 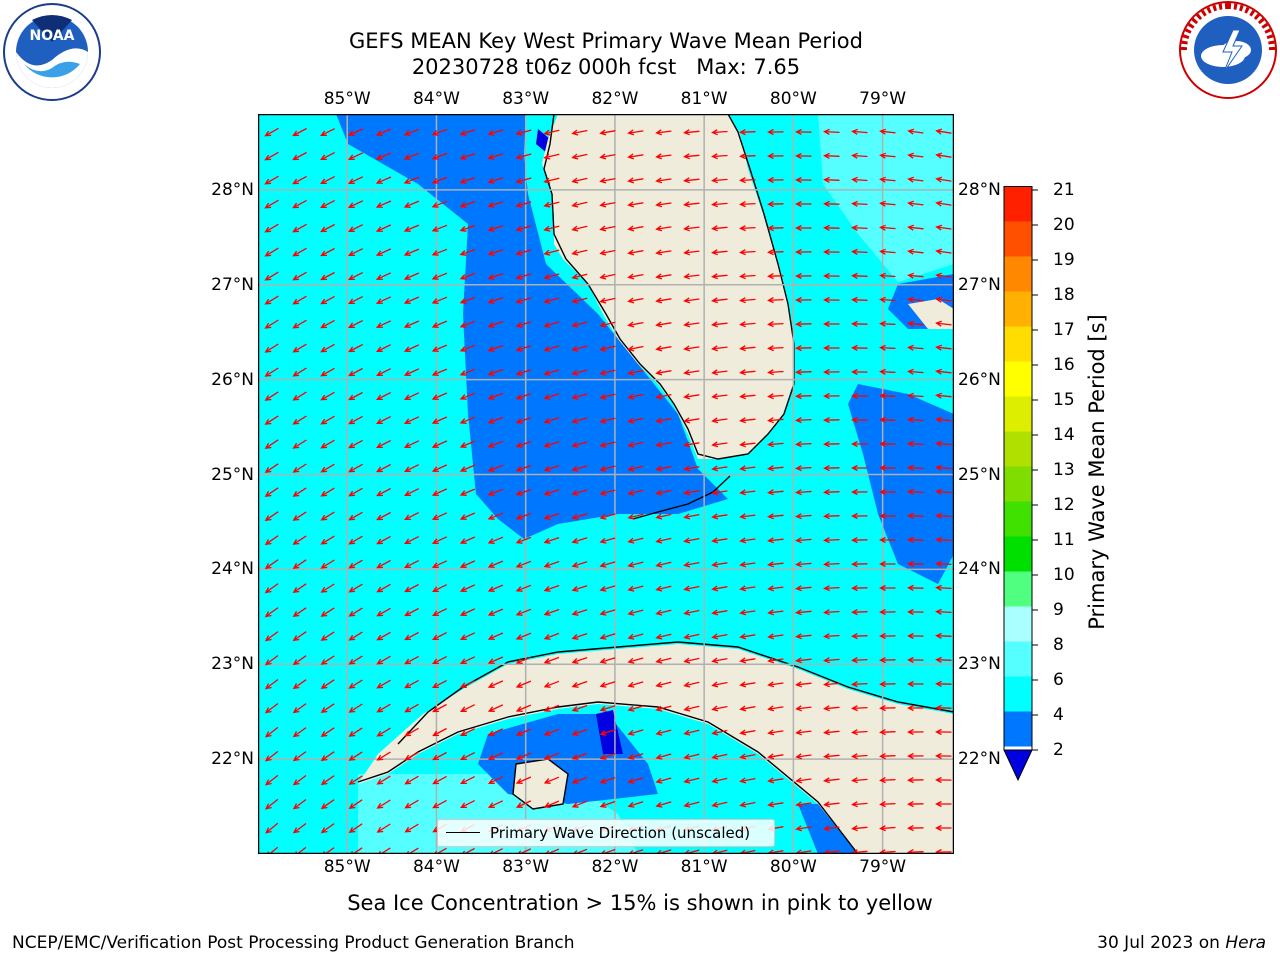 I want to click on footer-machine: Hera, so click(x=1245, y=943).